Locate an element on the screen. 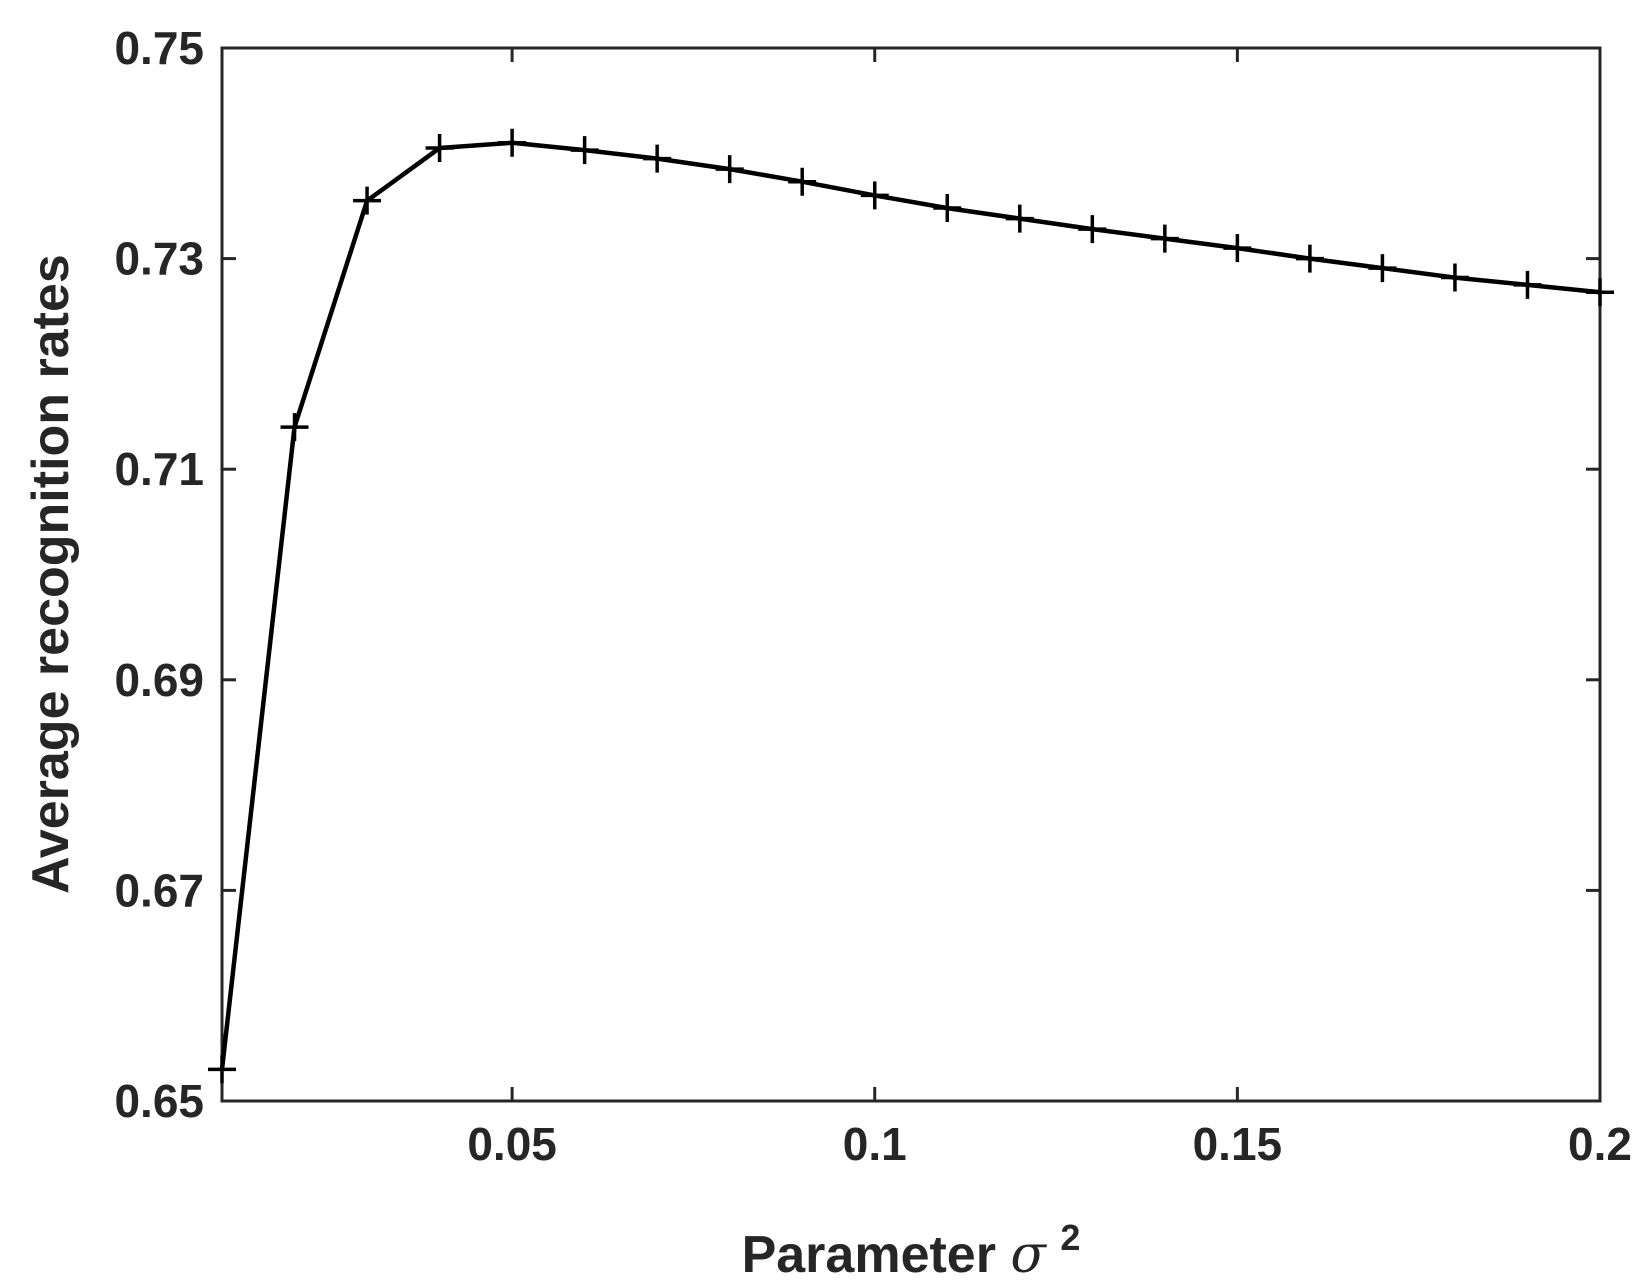 Image resolution: width=1647 pixels, height=1288 pixels. x-tick-label: 0.05 is located at coordinates (512, 1144).